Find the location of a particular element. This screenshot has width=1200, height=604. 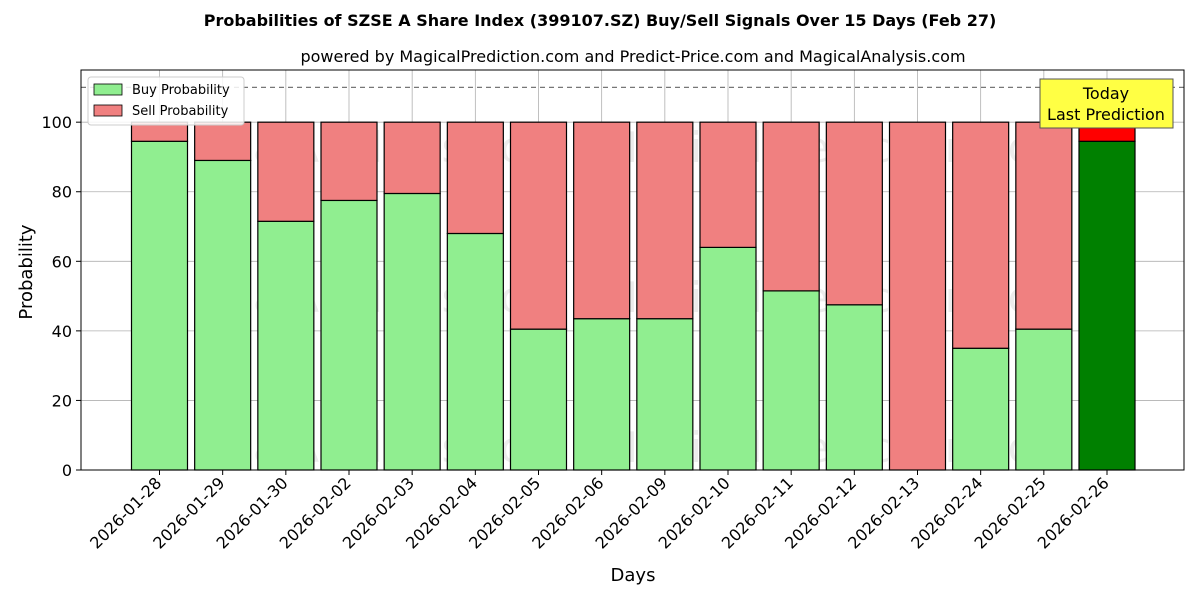

y-tick-label: 60 is located at coordinates (62, 261).